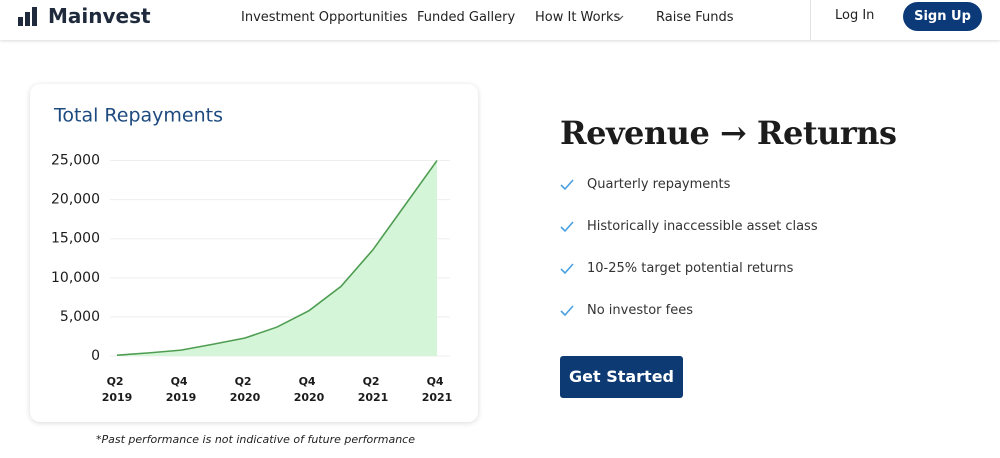 This screenshot has height=458, width=1000. What do you see at coordinates (373, 389) in the screenshot?
I see `x-tick-label: Q2 2021` at bounding box center [373, 389].